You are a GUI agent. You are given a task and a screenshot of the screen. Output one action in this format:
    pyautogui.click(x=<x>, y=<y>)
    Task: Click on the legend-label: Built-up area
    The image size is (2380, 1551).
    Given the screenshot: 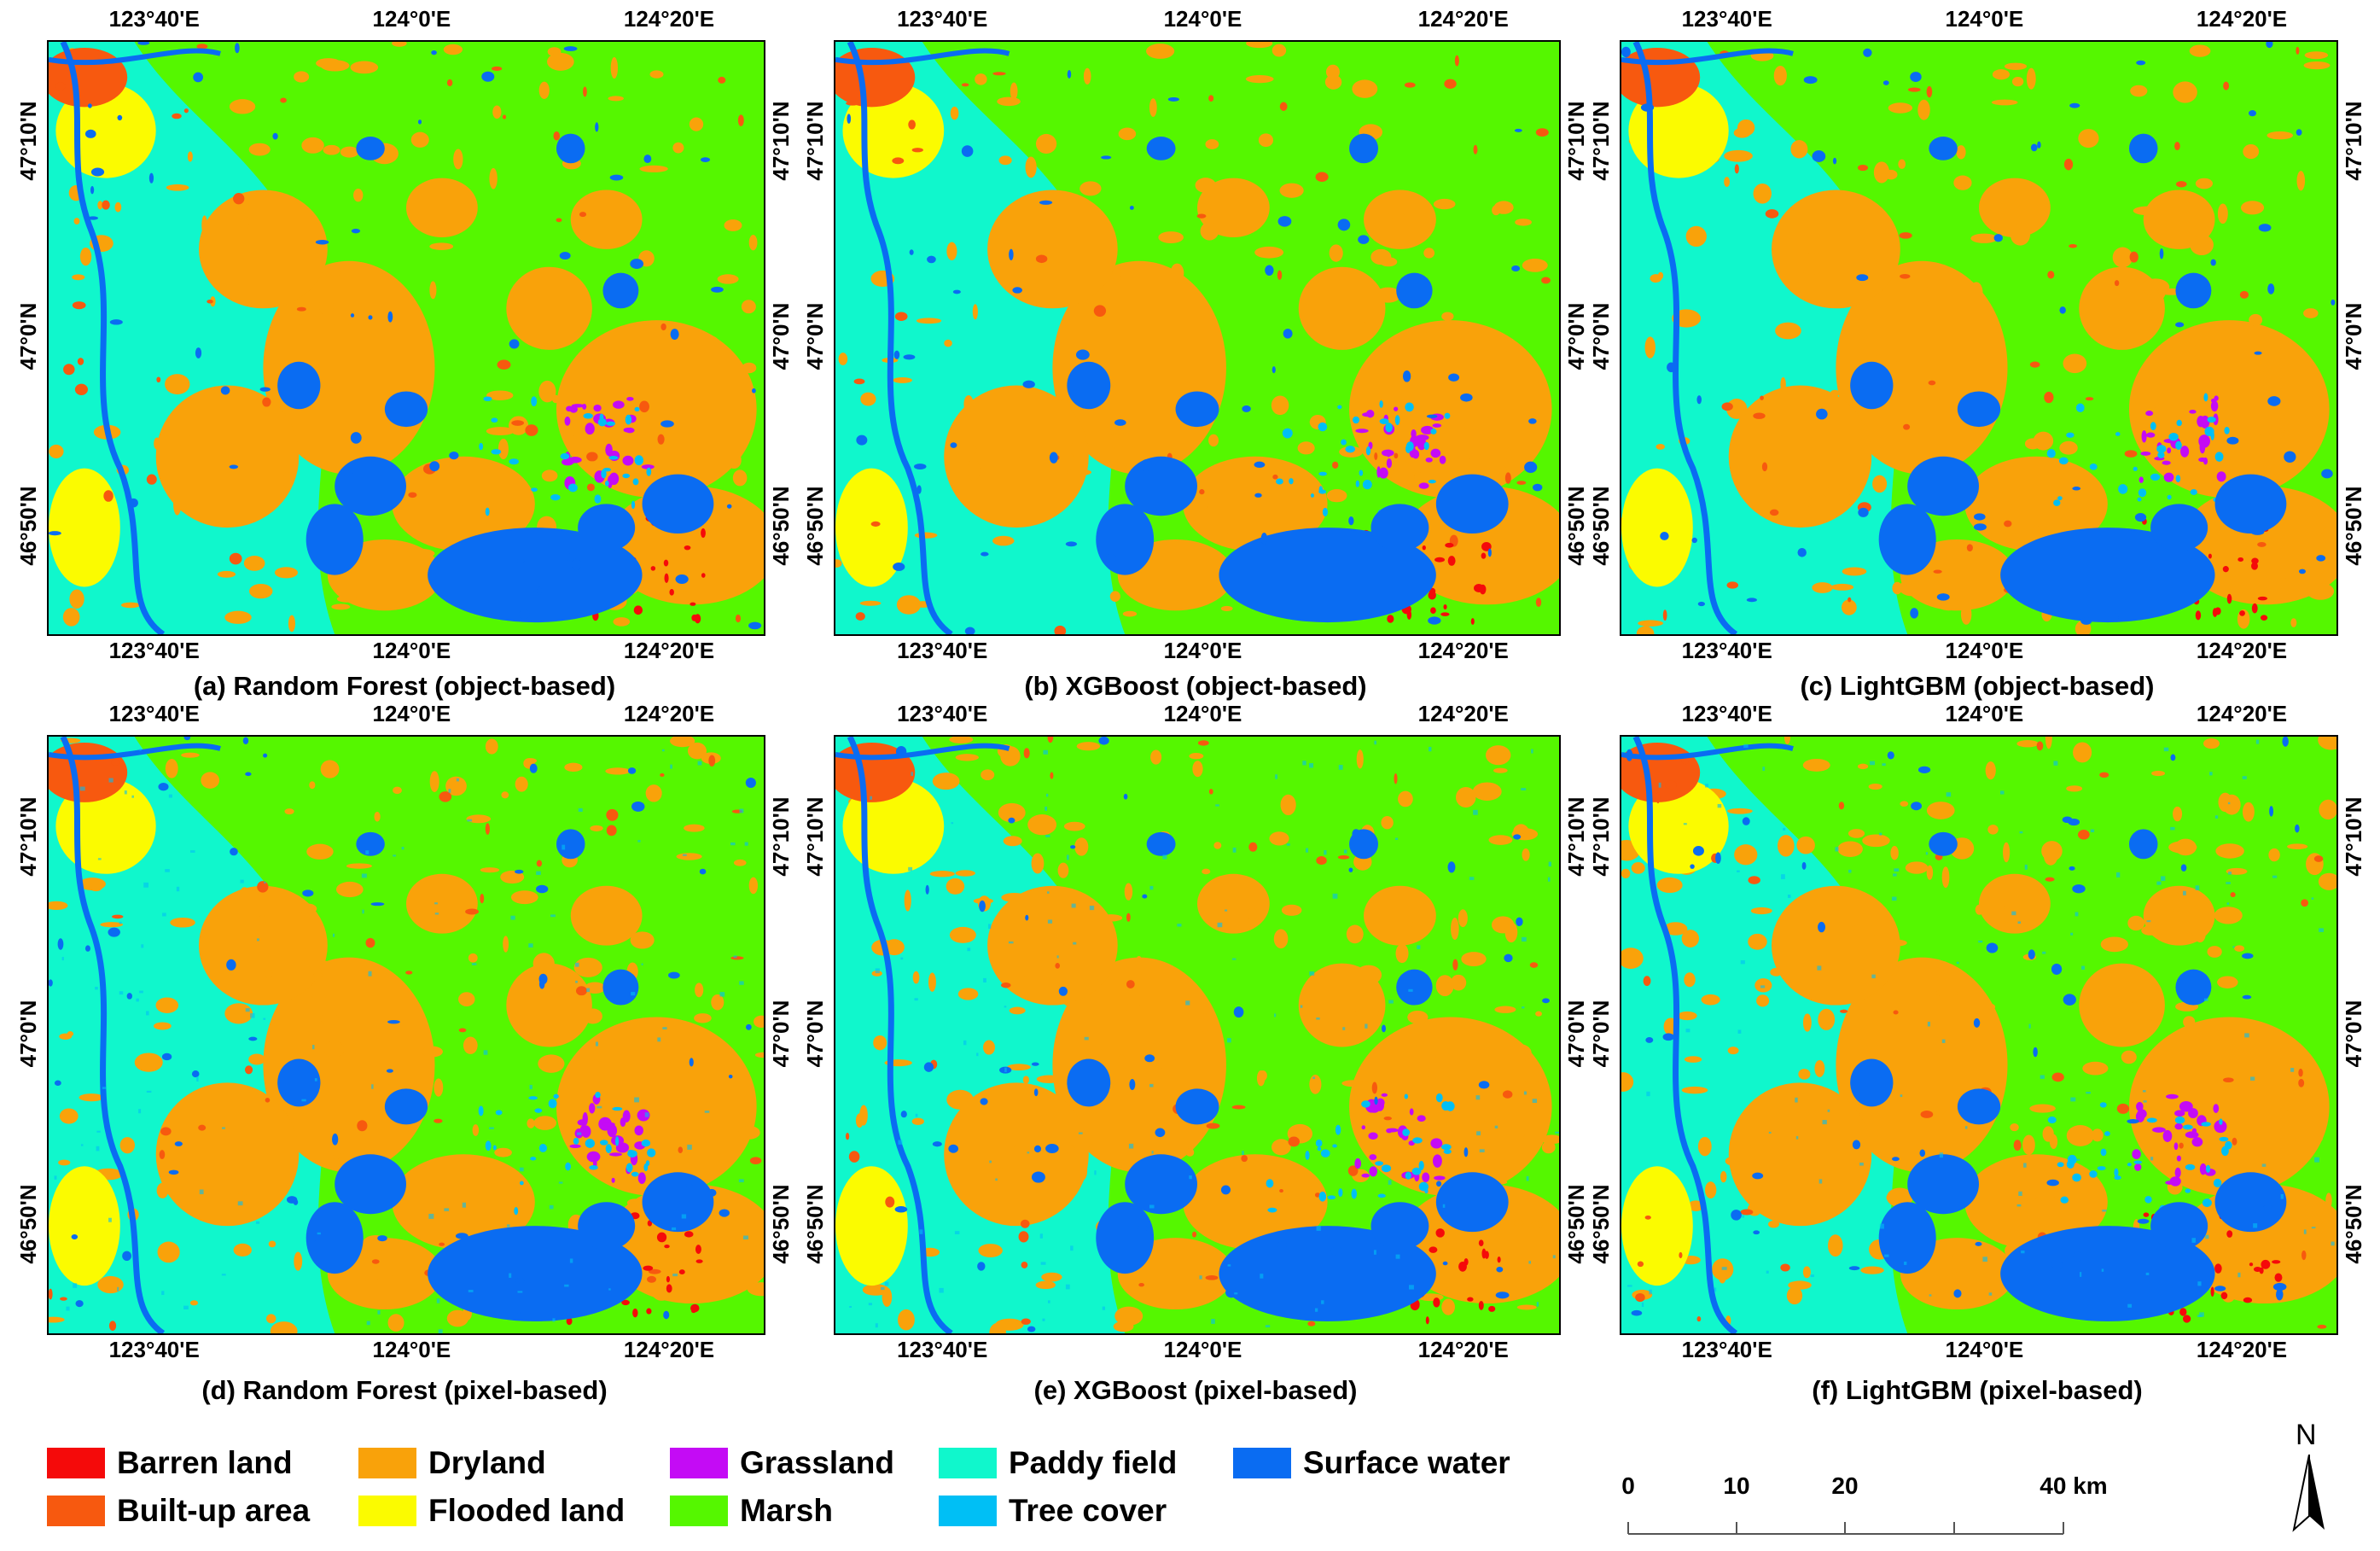 What is the action you would take?
    pyautogui.click(x=214, y=1510)
    